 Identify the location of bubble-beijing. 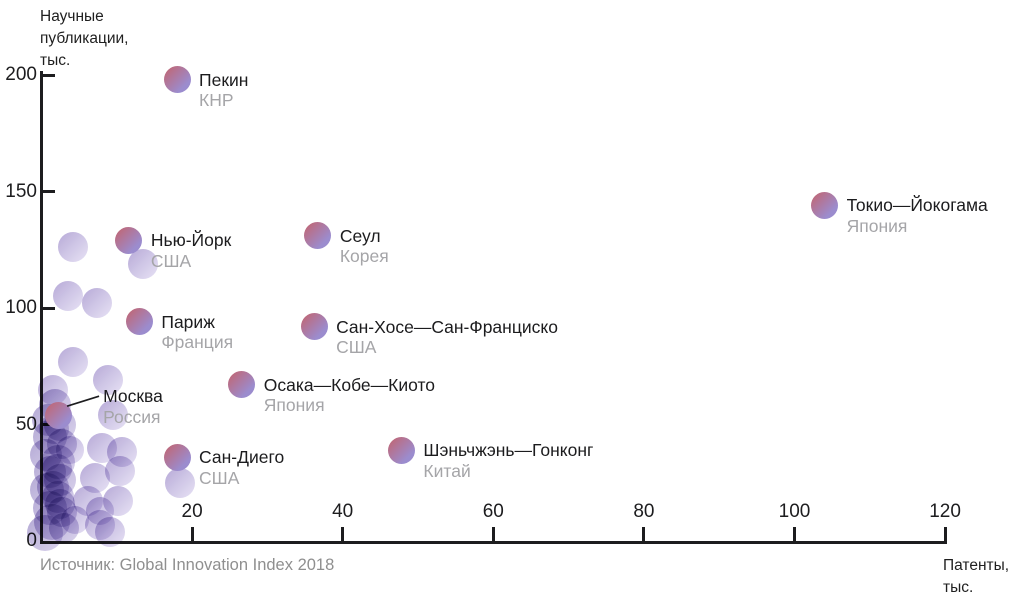
(177, 80).